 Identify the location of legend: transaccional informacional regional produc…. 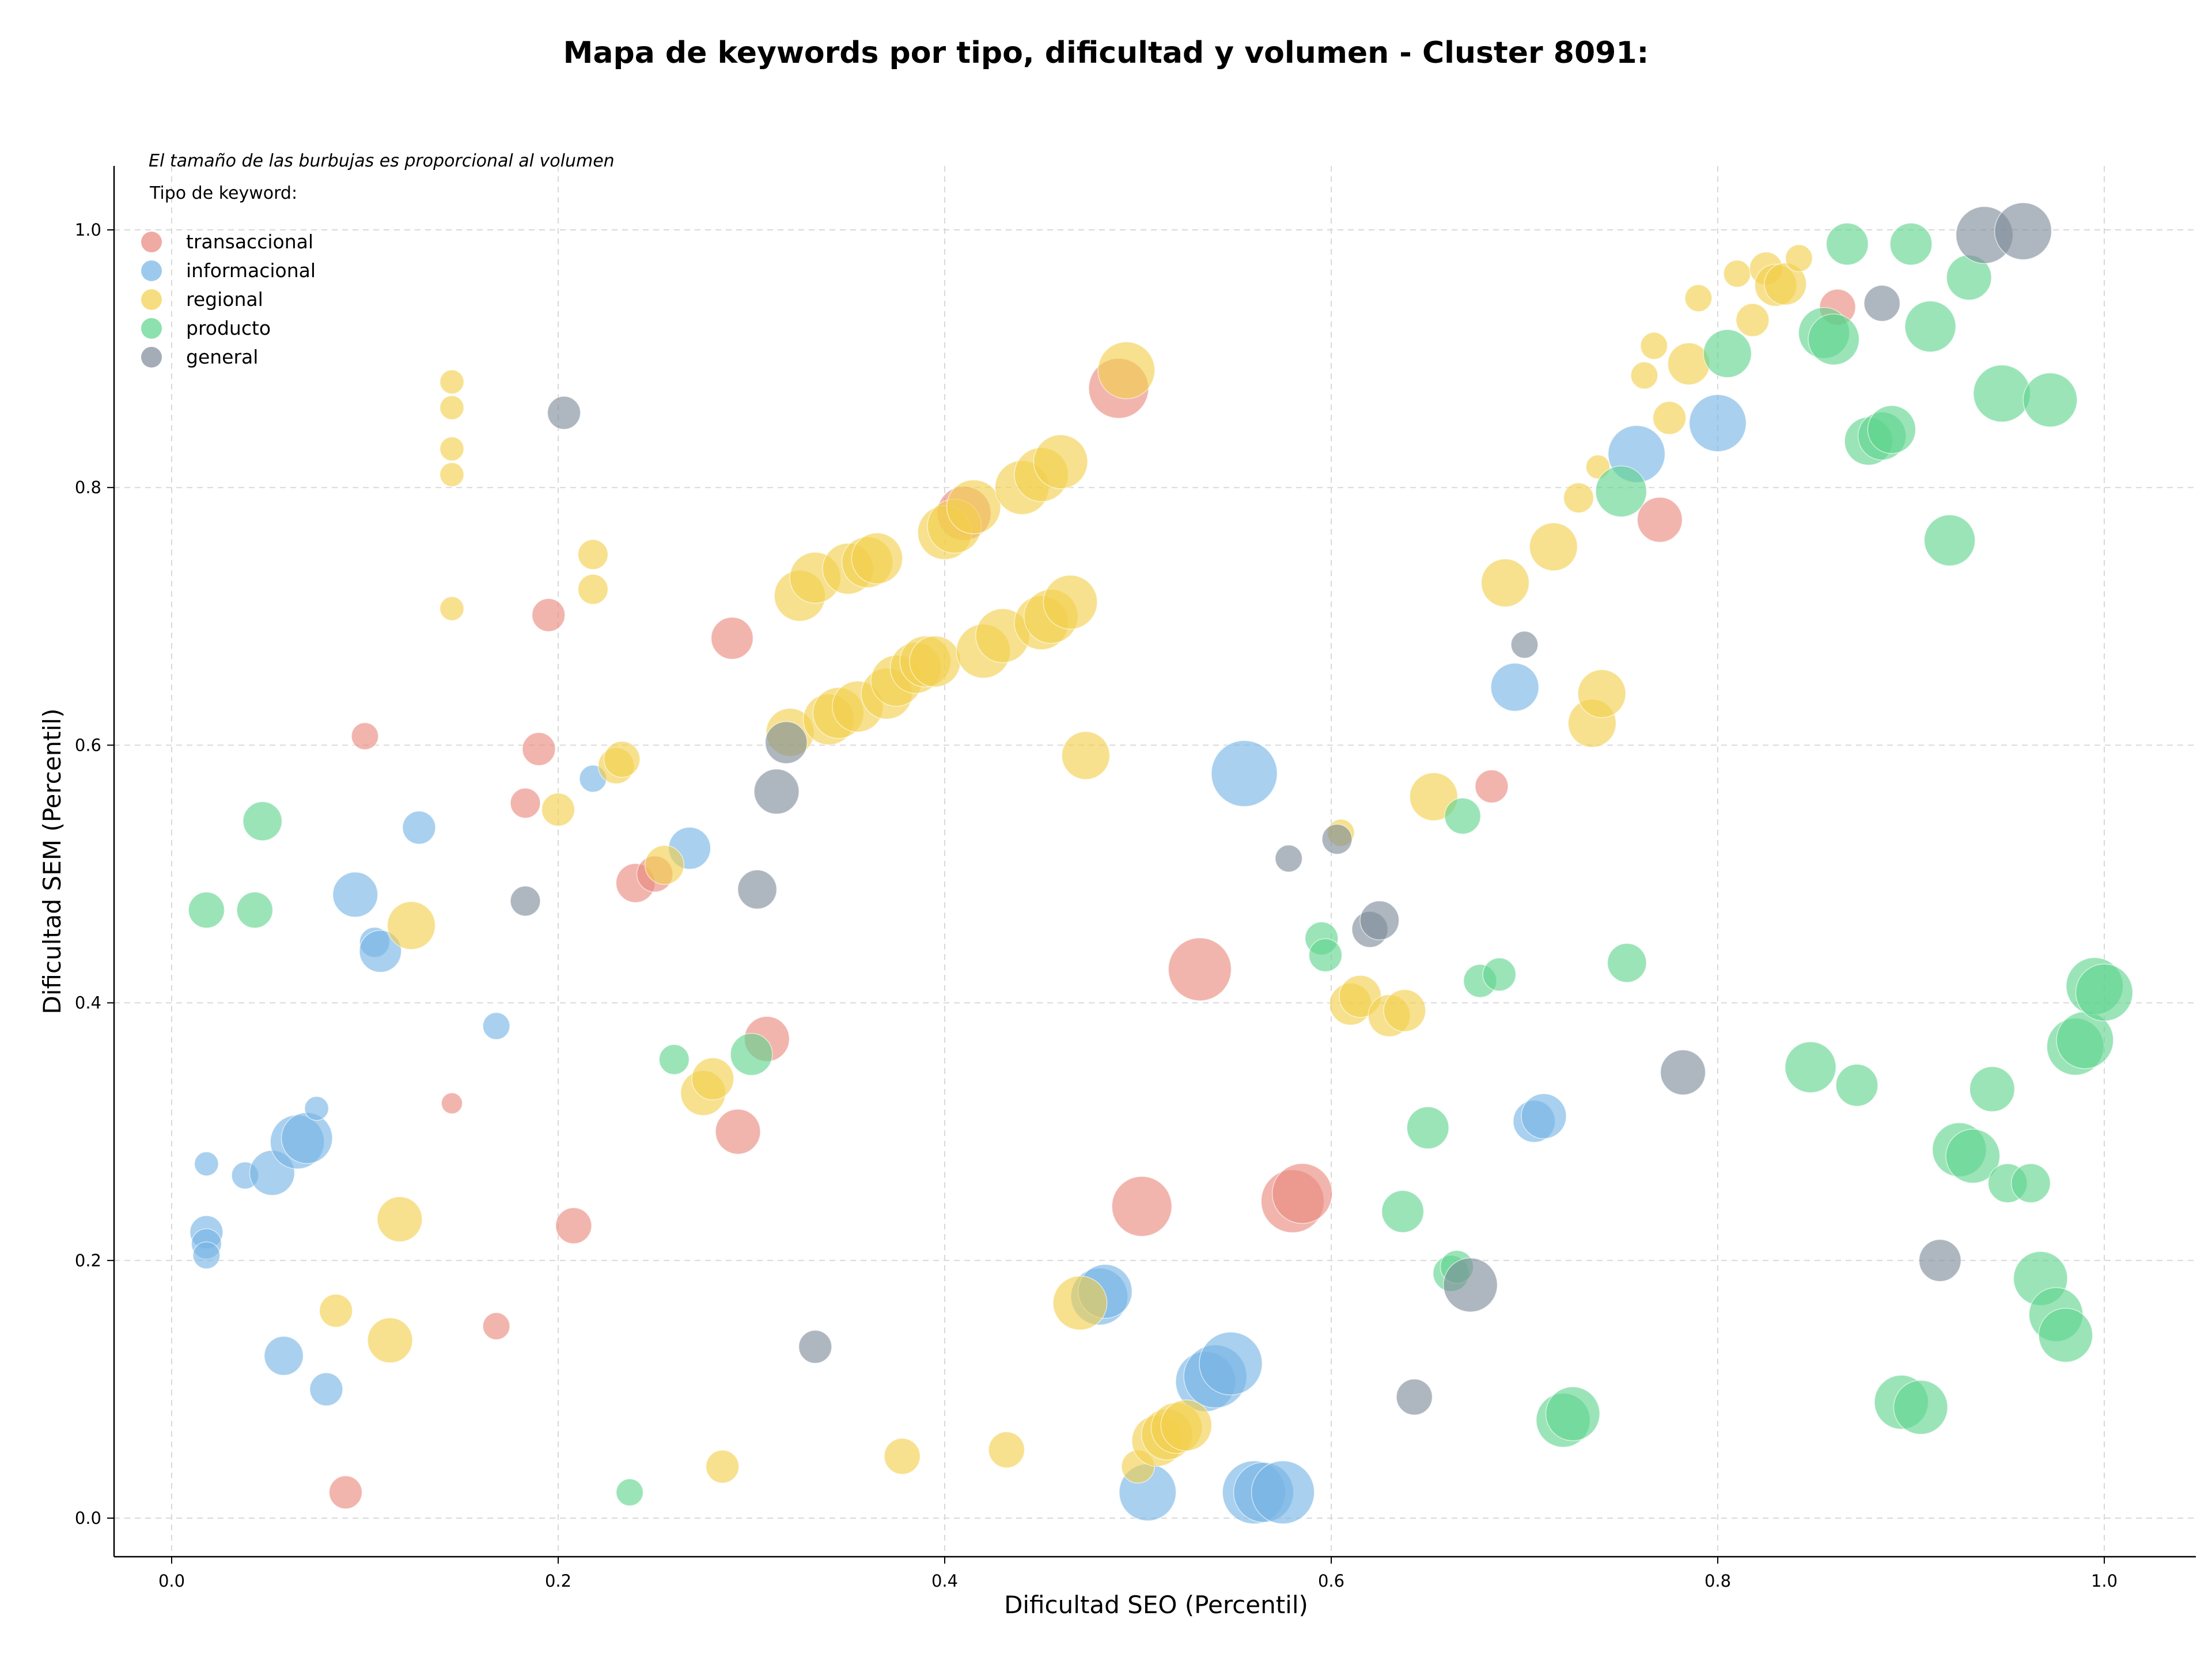
(228, 299).